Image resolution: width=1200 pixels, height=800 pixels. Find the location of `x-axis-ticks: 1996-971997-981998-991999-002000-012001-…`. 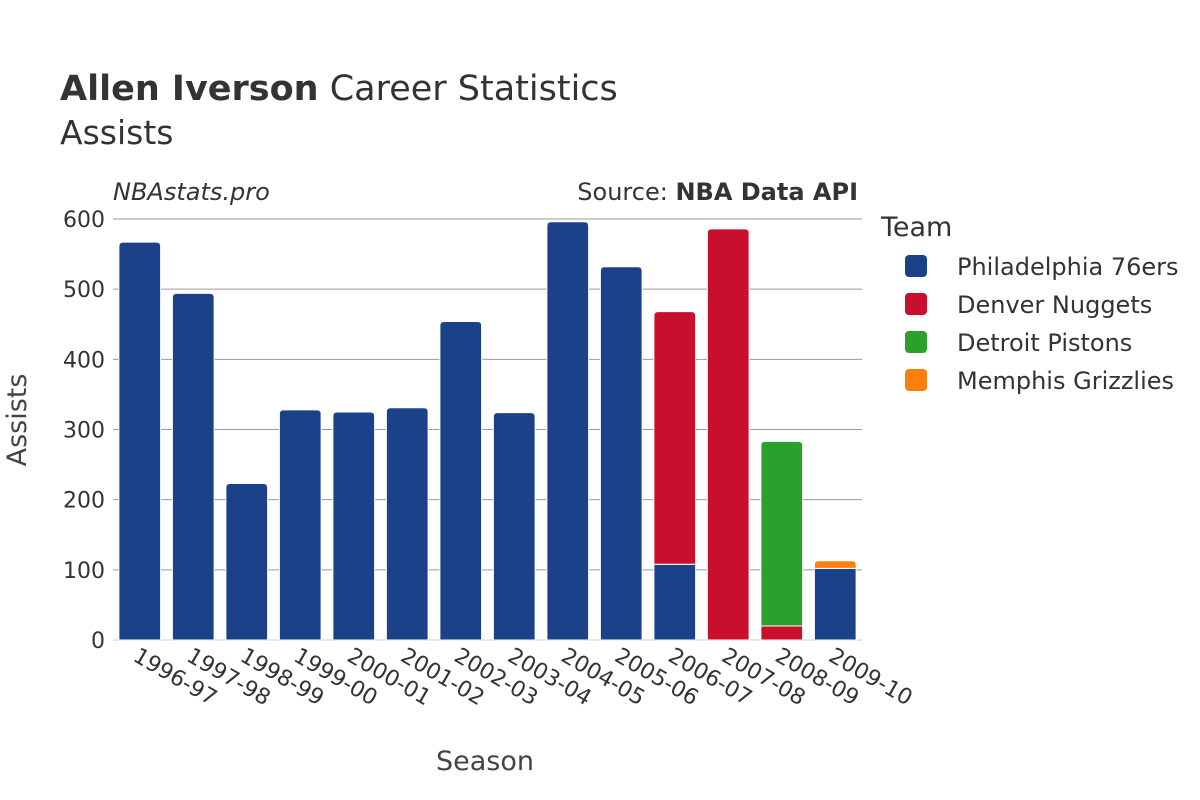

x-axis-ticks: 1996-971997-981998-991999-002000-012001-… is located at coordinates (523, 678).